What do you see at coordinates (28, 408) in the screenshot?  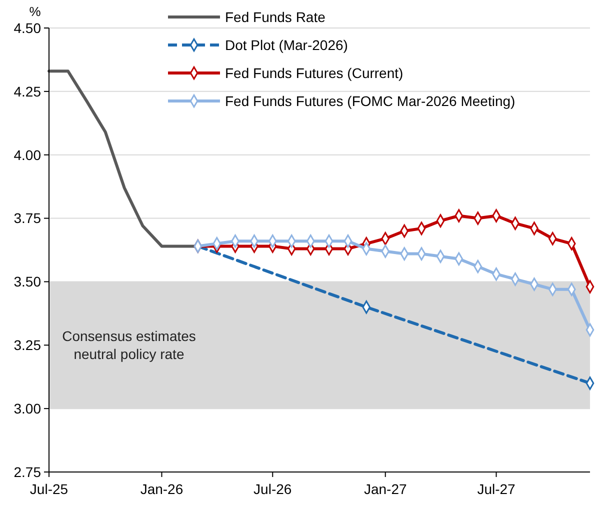 I see `y-tick-label: 3.00` at bounding box center [28, 408].